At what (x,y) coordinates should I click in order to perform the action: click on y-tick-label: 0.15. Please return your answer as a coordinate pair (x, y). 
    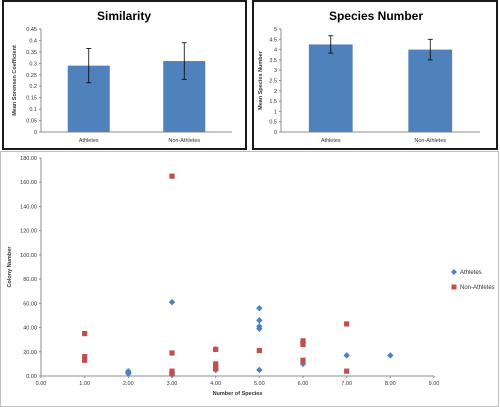
    Looking at the image, I should click on (31, 99).